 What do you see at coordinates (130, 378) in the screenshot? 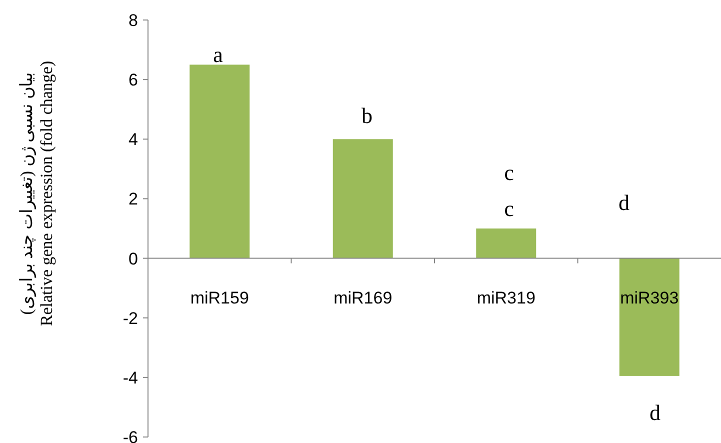
I see `y-tick-label: -4` at bounding box center [130, 378].